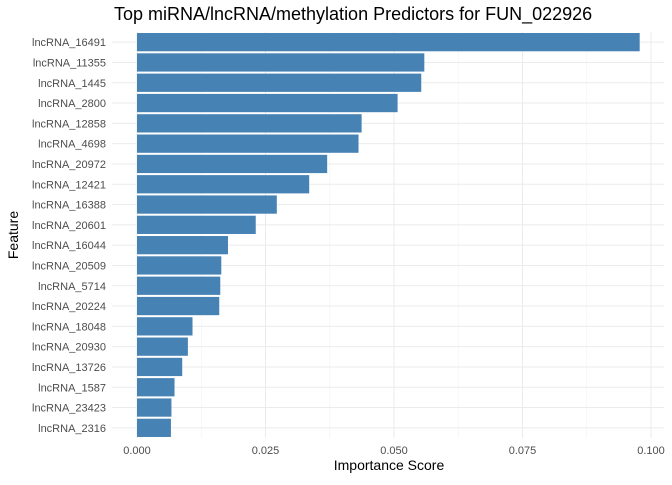  Describe the element at coordinates (69, 226) in the screenshot. I see `y-tick-label: lncRNA_20601` at that location.